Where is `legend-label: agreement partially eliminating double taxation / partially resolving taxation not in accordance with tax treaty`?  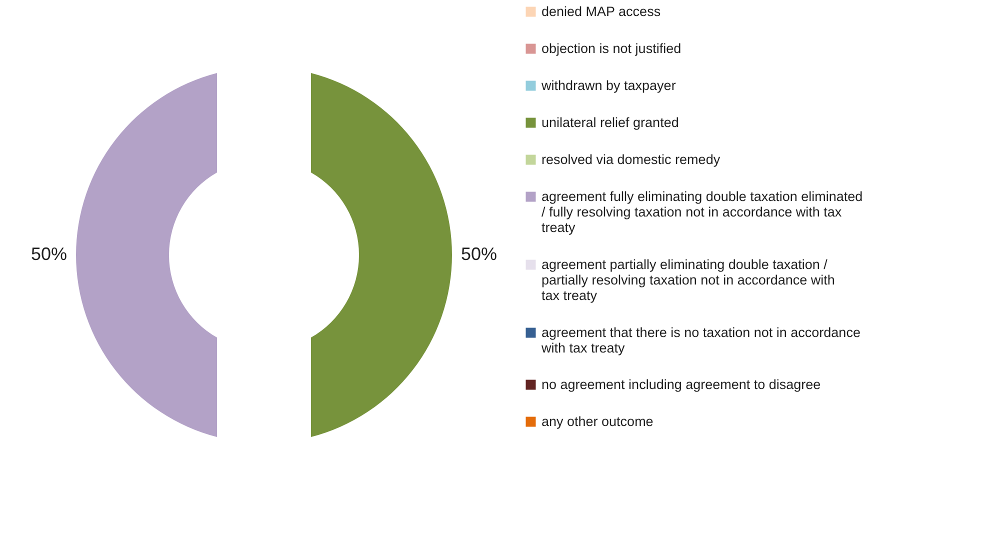 legend-label: agreement partially eliminating double taxation / partially resolving taxation not in accordance with tax treaty is located at coordinates (688, 279).